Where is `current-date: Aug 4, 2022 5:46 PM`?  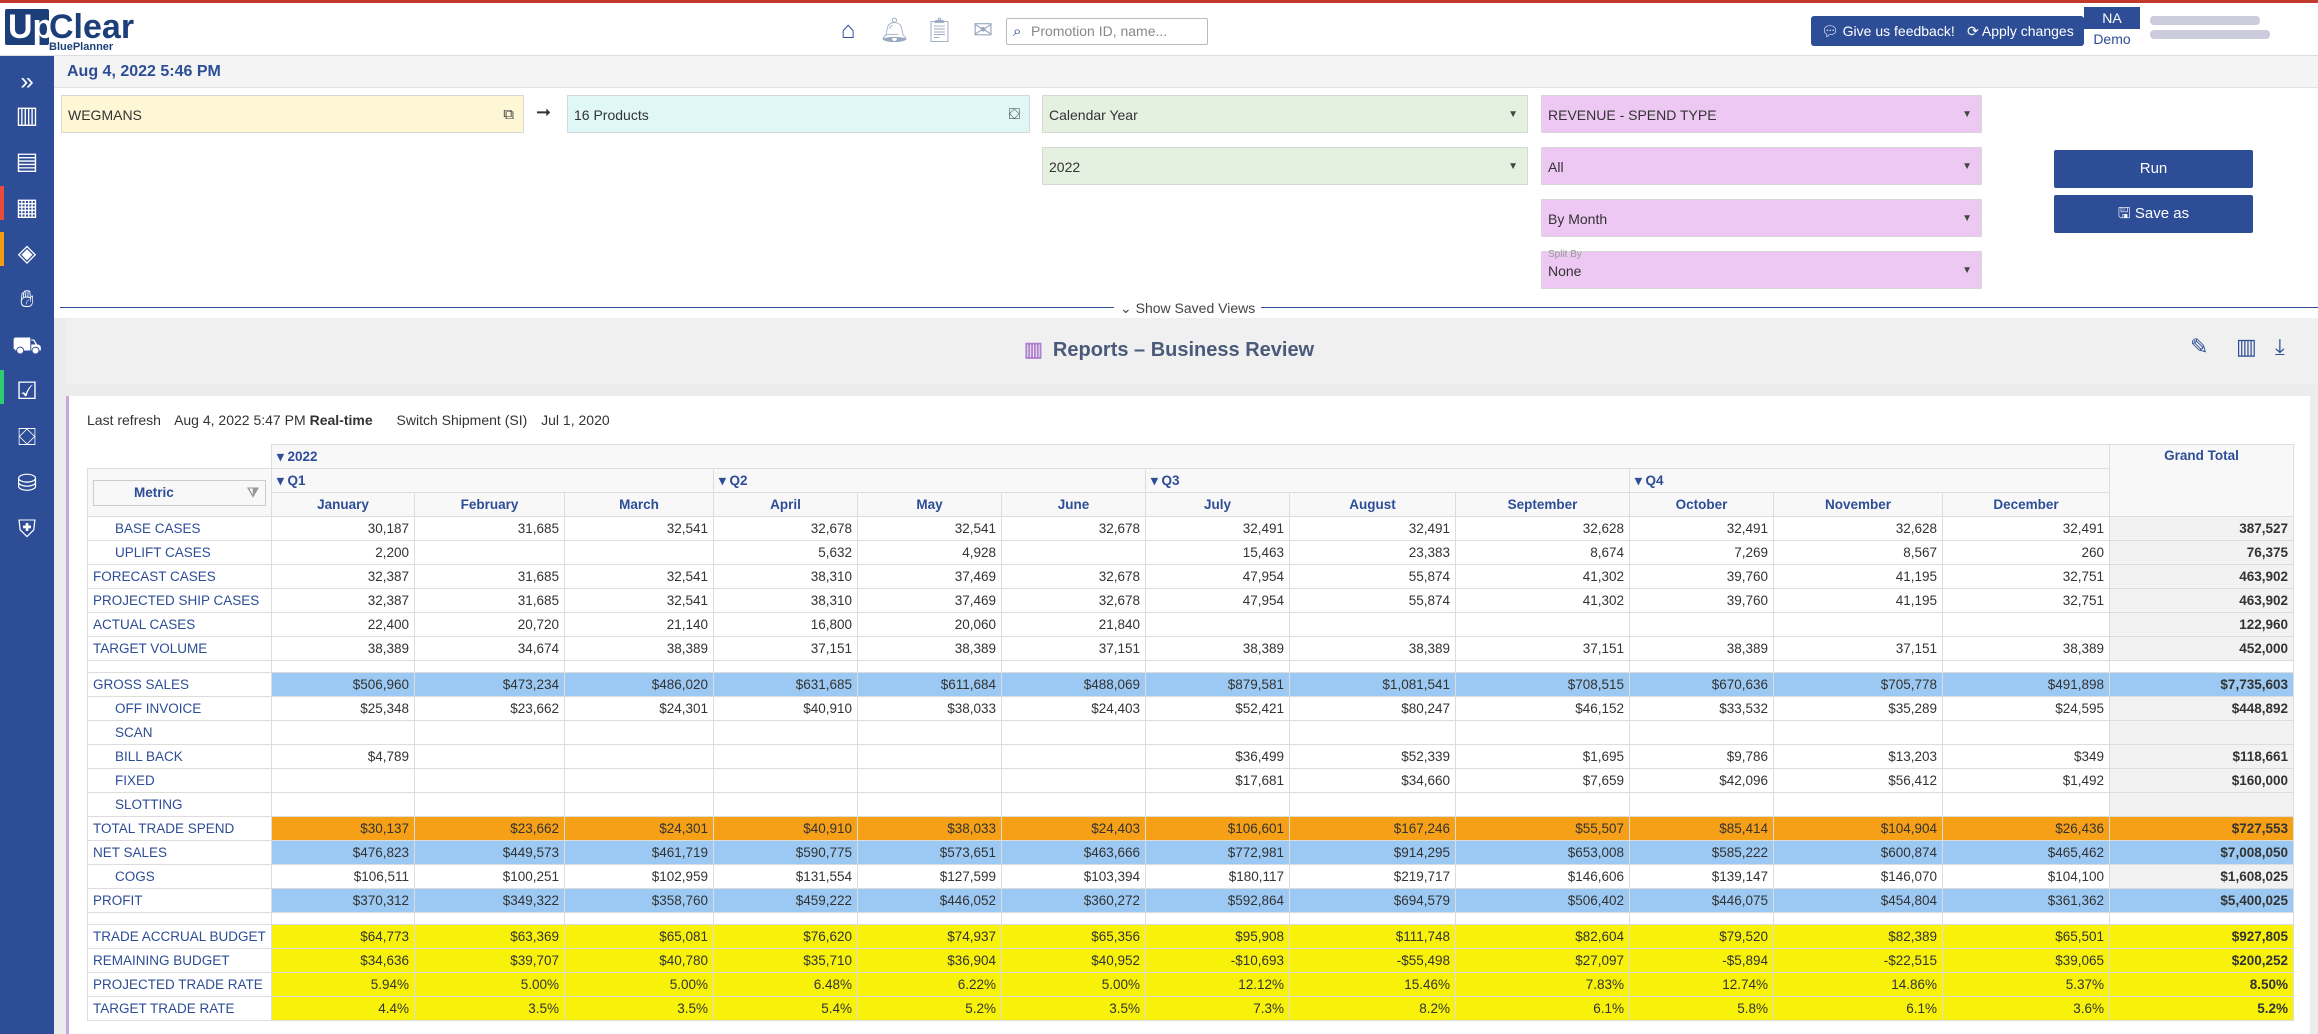 current-date: Aug 4, 2022 5:46 PM is located at coordinates (1186, 72).